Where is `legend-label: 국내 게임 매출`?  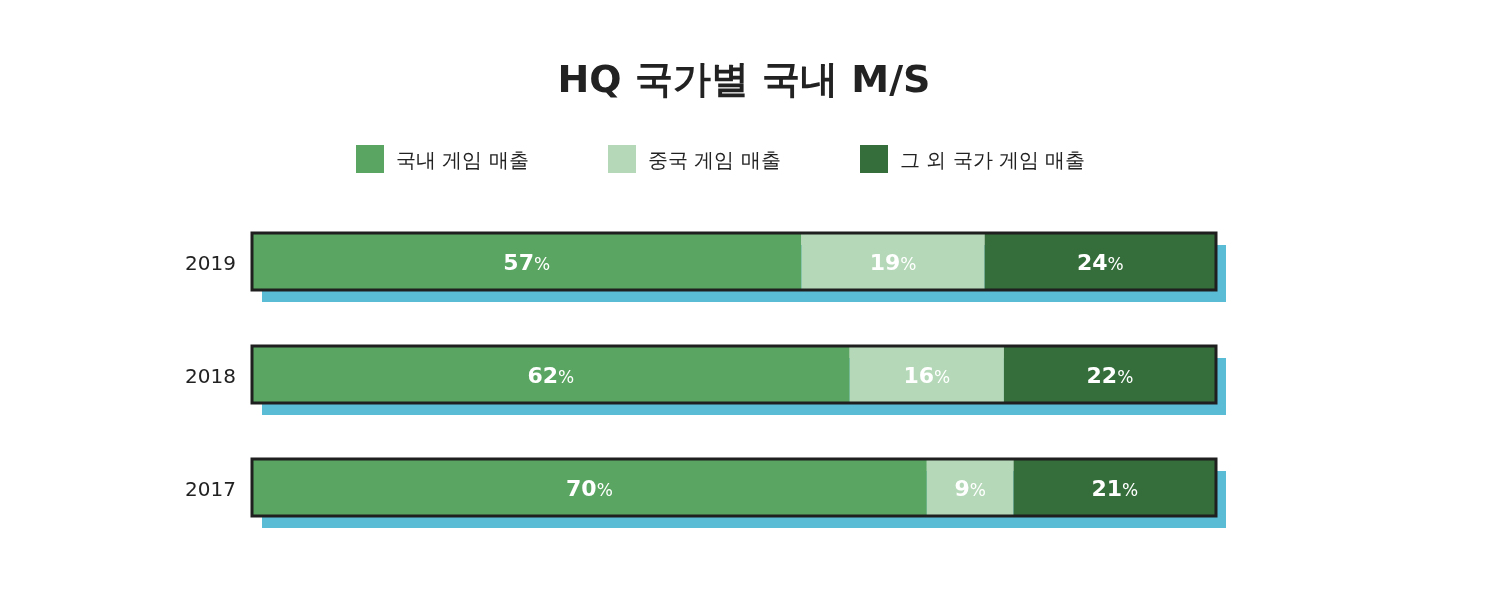
legend-label: 국내 게임 매출 is located at coordinates (462, 160).